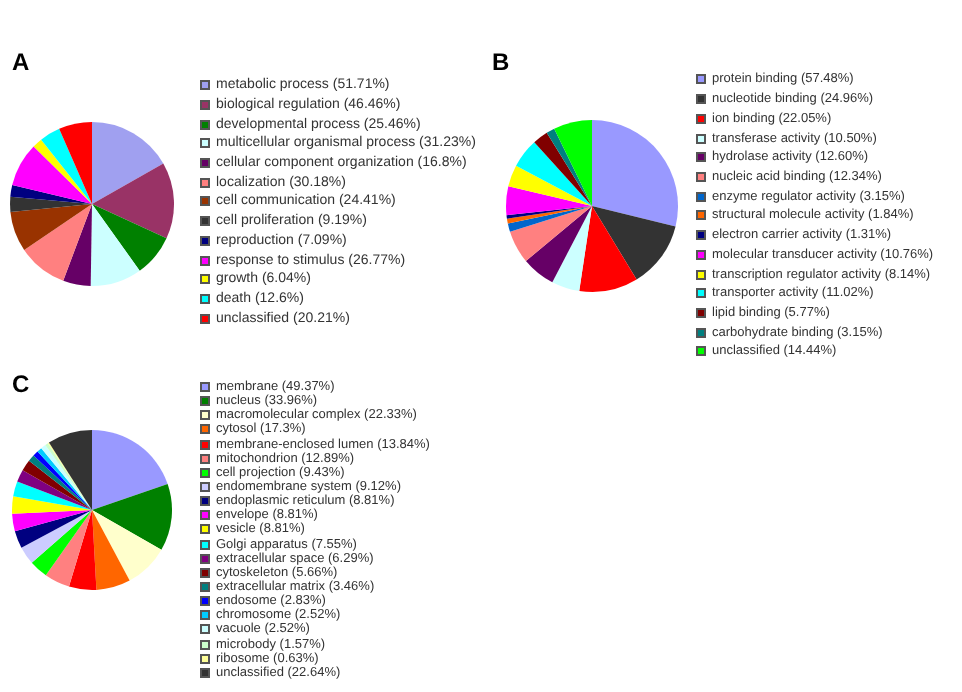 The height and width of the screenshot is (692, 962). What do you see at coordinates (21, 384) in the screenshot?
I see `chart-title: C` at bounding box center [21, 384].